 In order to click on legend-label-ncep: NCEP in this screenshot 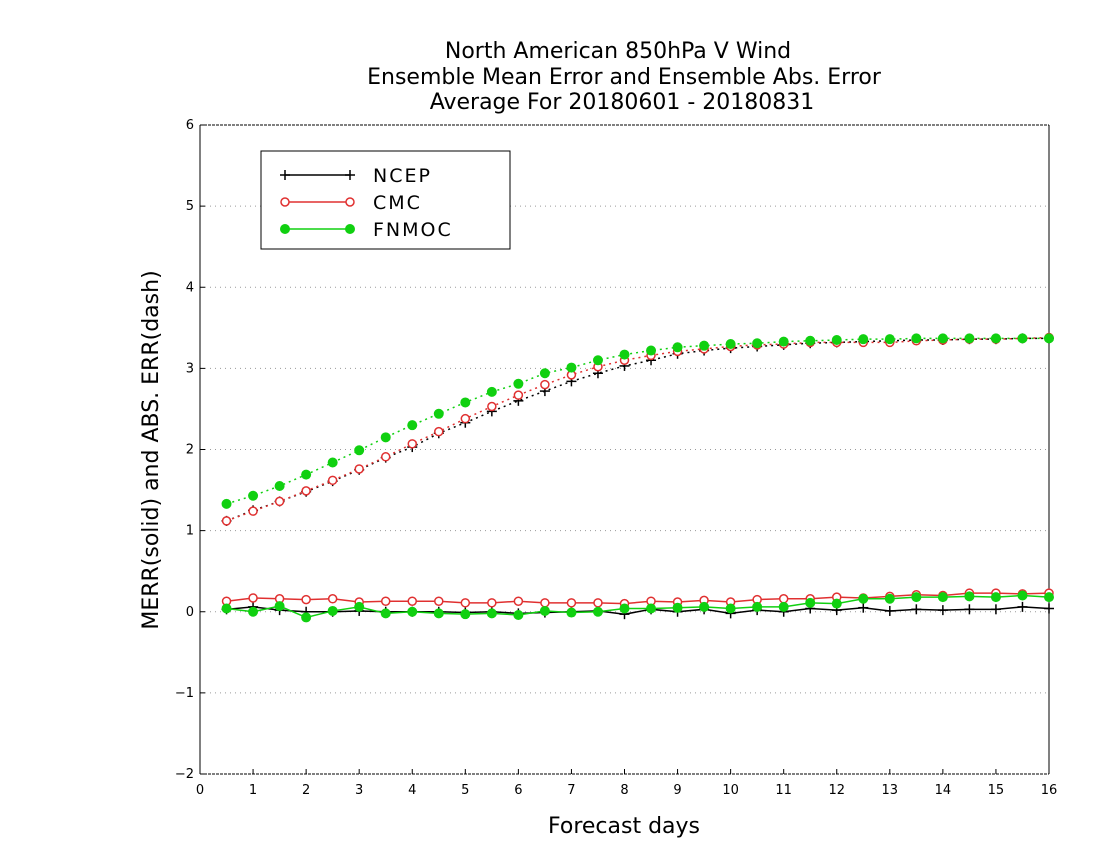, I will do `click(402, 176)`.